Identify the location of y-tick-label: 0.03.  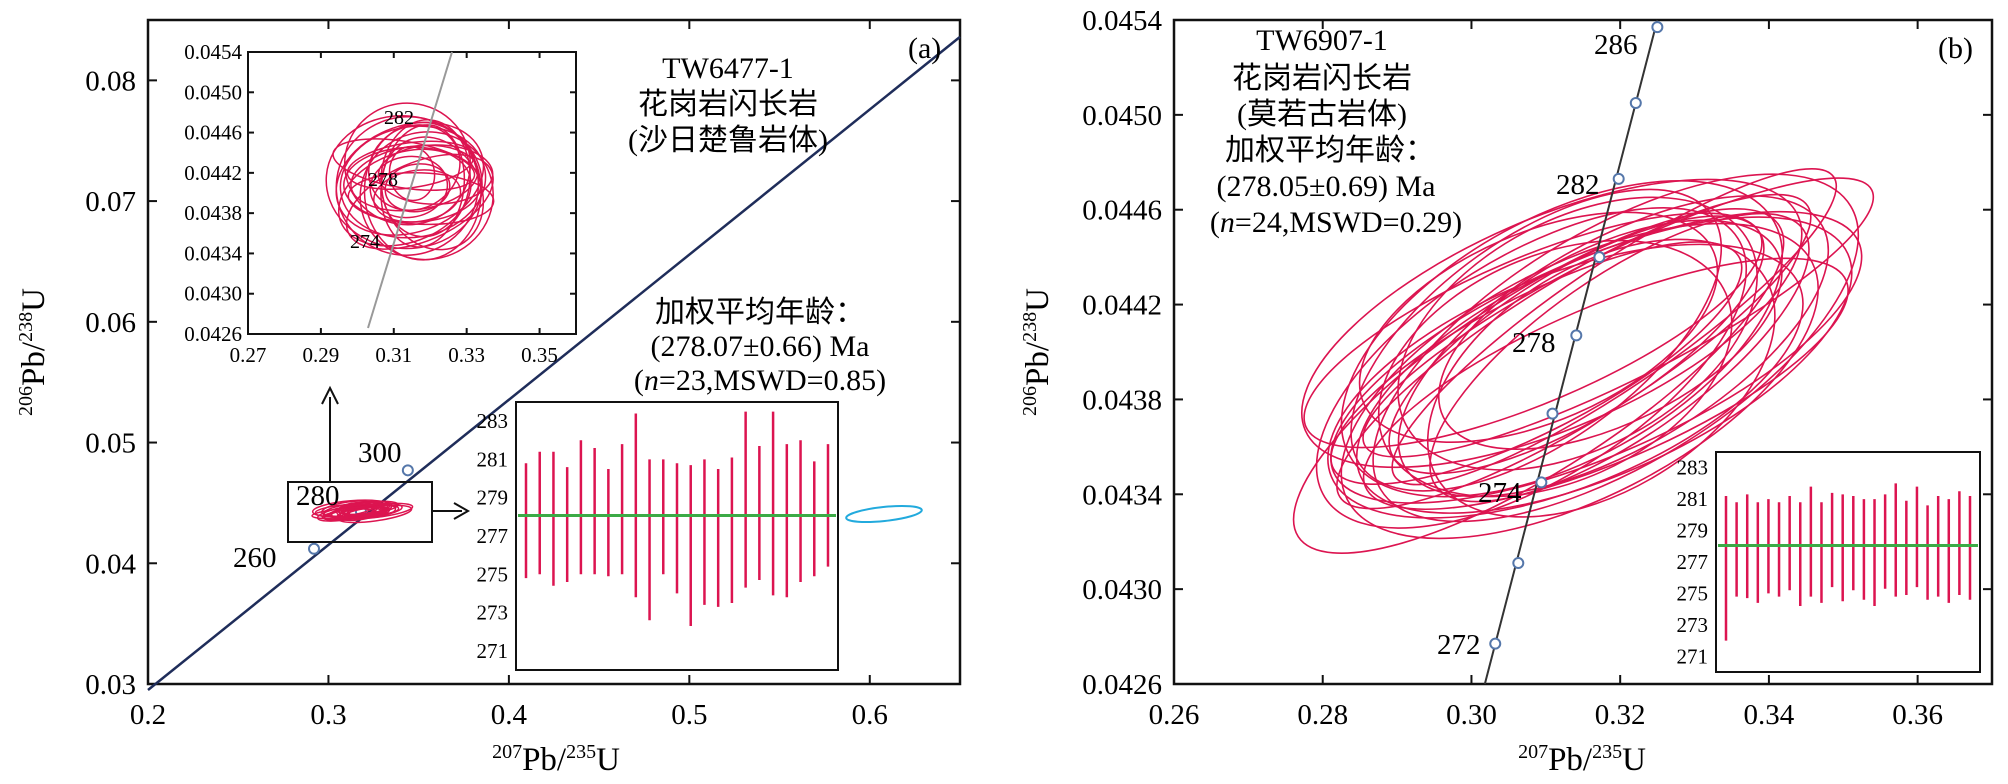
(110, 685).